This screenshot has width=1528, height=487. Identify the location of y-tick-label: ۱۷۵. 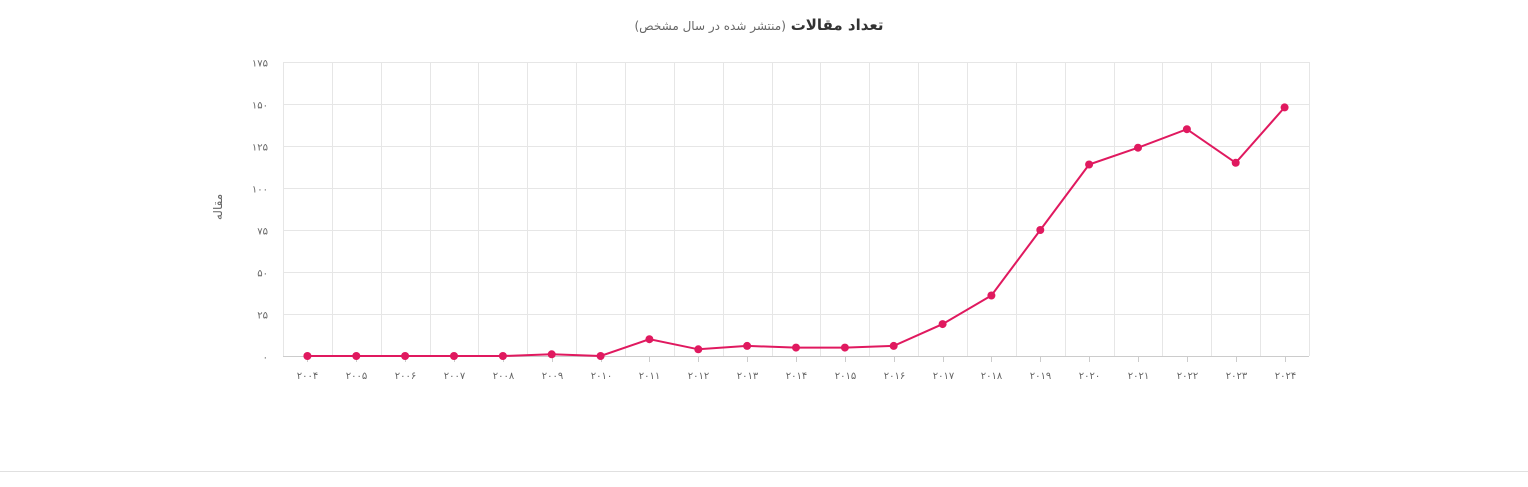
(260, 64).